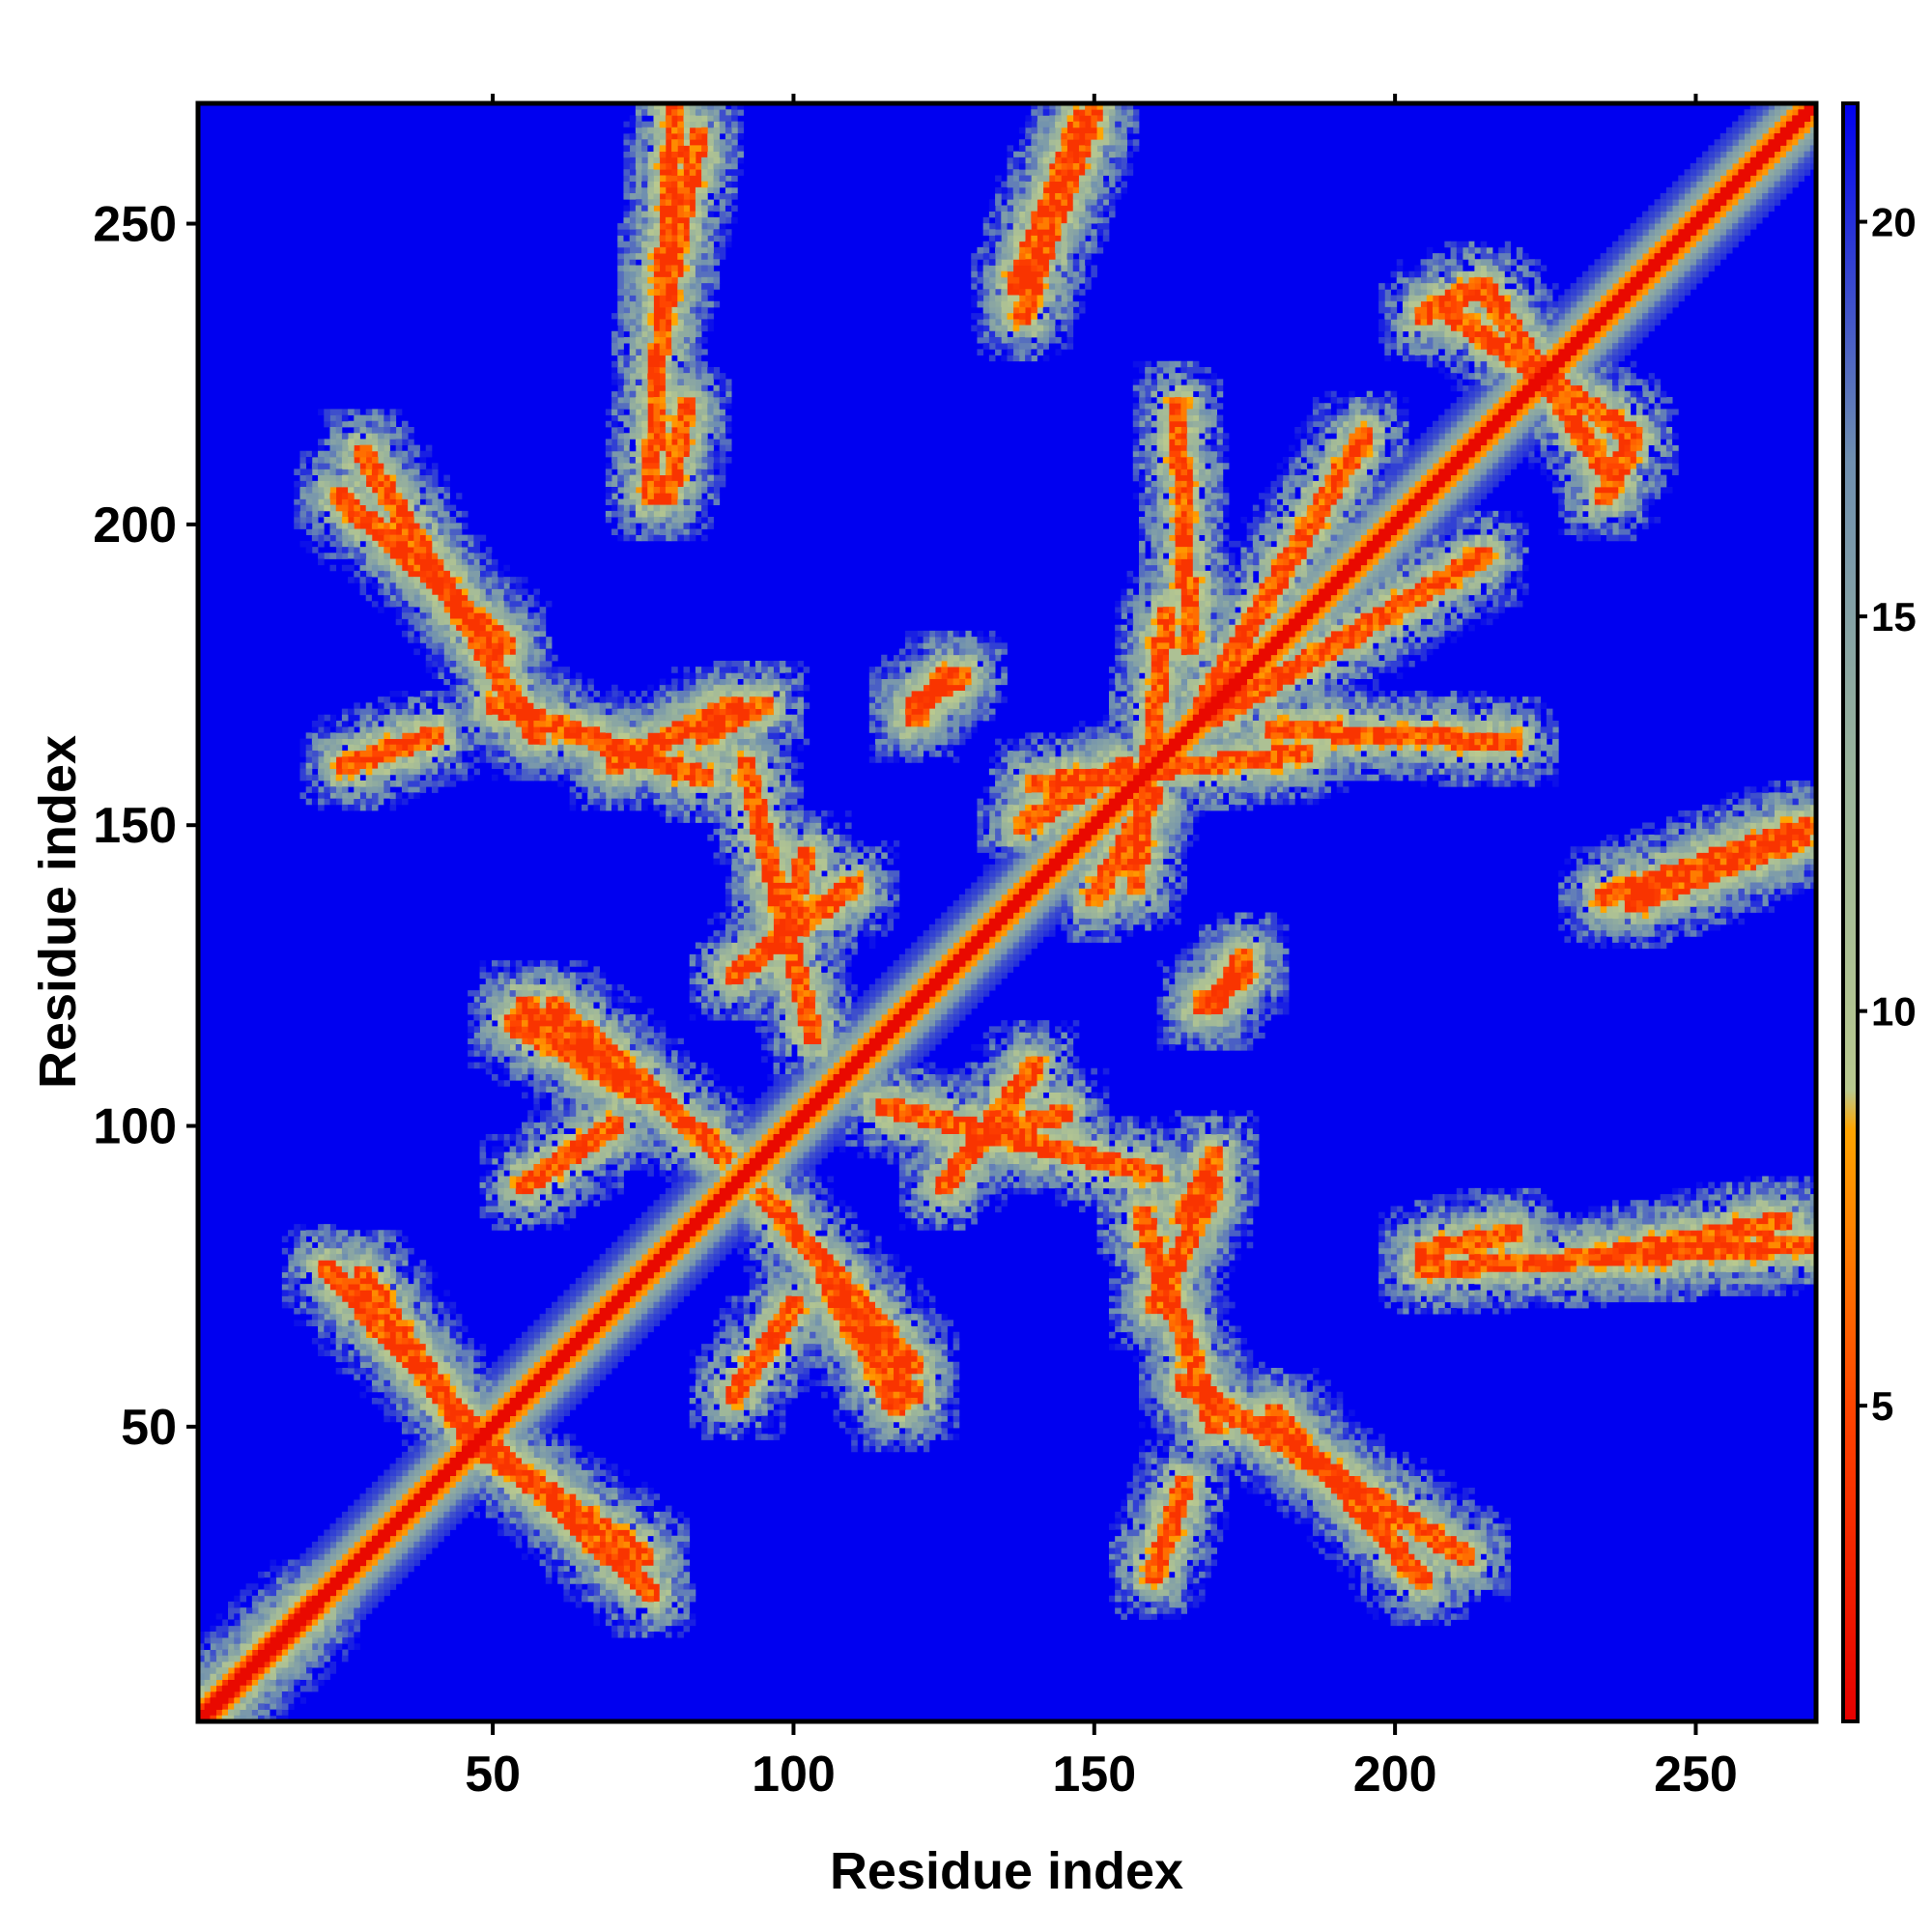 The height and width of the screenshot is (1932, 1932). Describe the element at coordinates (58, 912) in the screenshot. I see `y-axis-label: Residue index` at that location.